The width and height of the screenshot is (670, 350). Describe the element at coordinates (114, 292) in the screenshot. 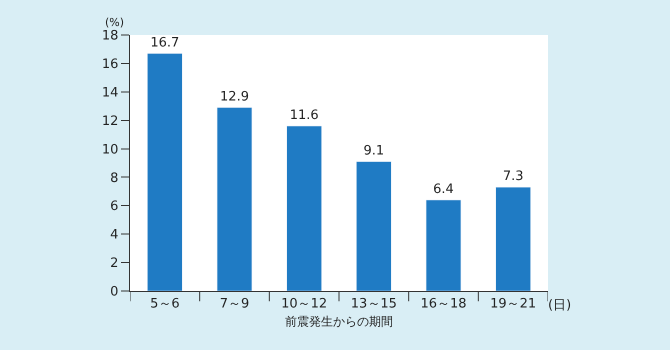

I see `y-tick-label: 0` at that location.